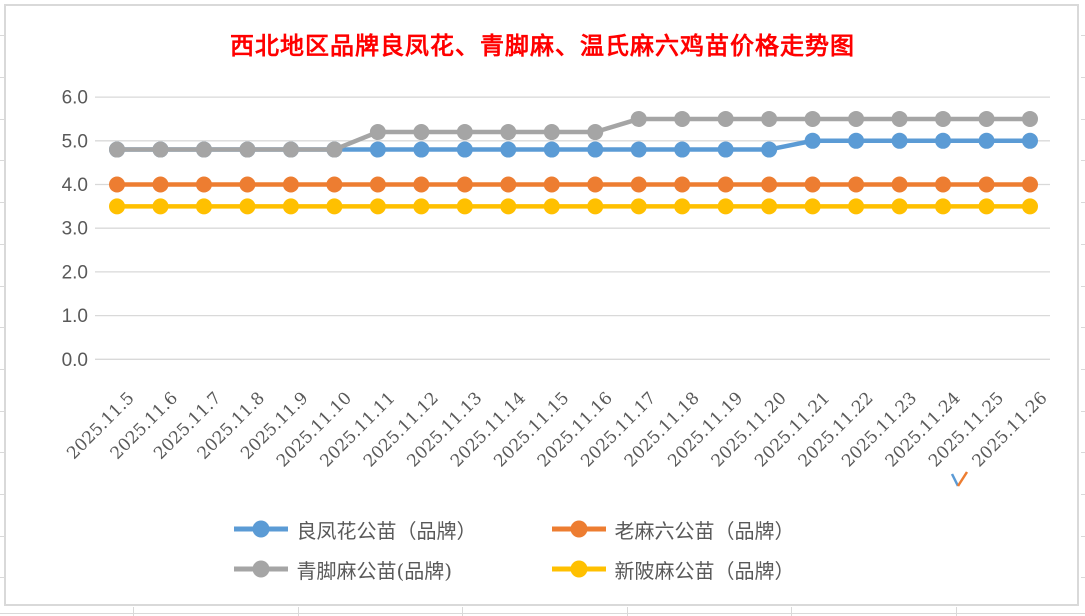 The height and width of the screenshot is (616, 1085). Describe the element at coordinates (701, 569) in the screenshot. I see `legend-item-3: 新陂麻公苗（品牌）` at that location.